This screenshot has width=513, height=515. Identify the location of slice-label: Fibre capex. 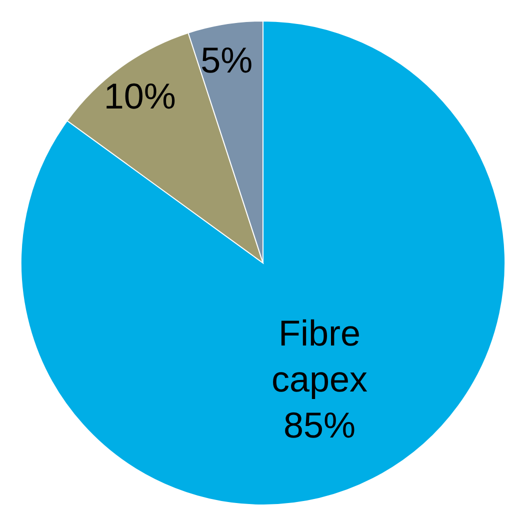
(319, 356).